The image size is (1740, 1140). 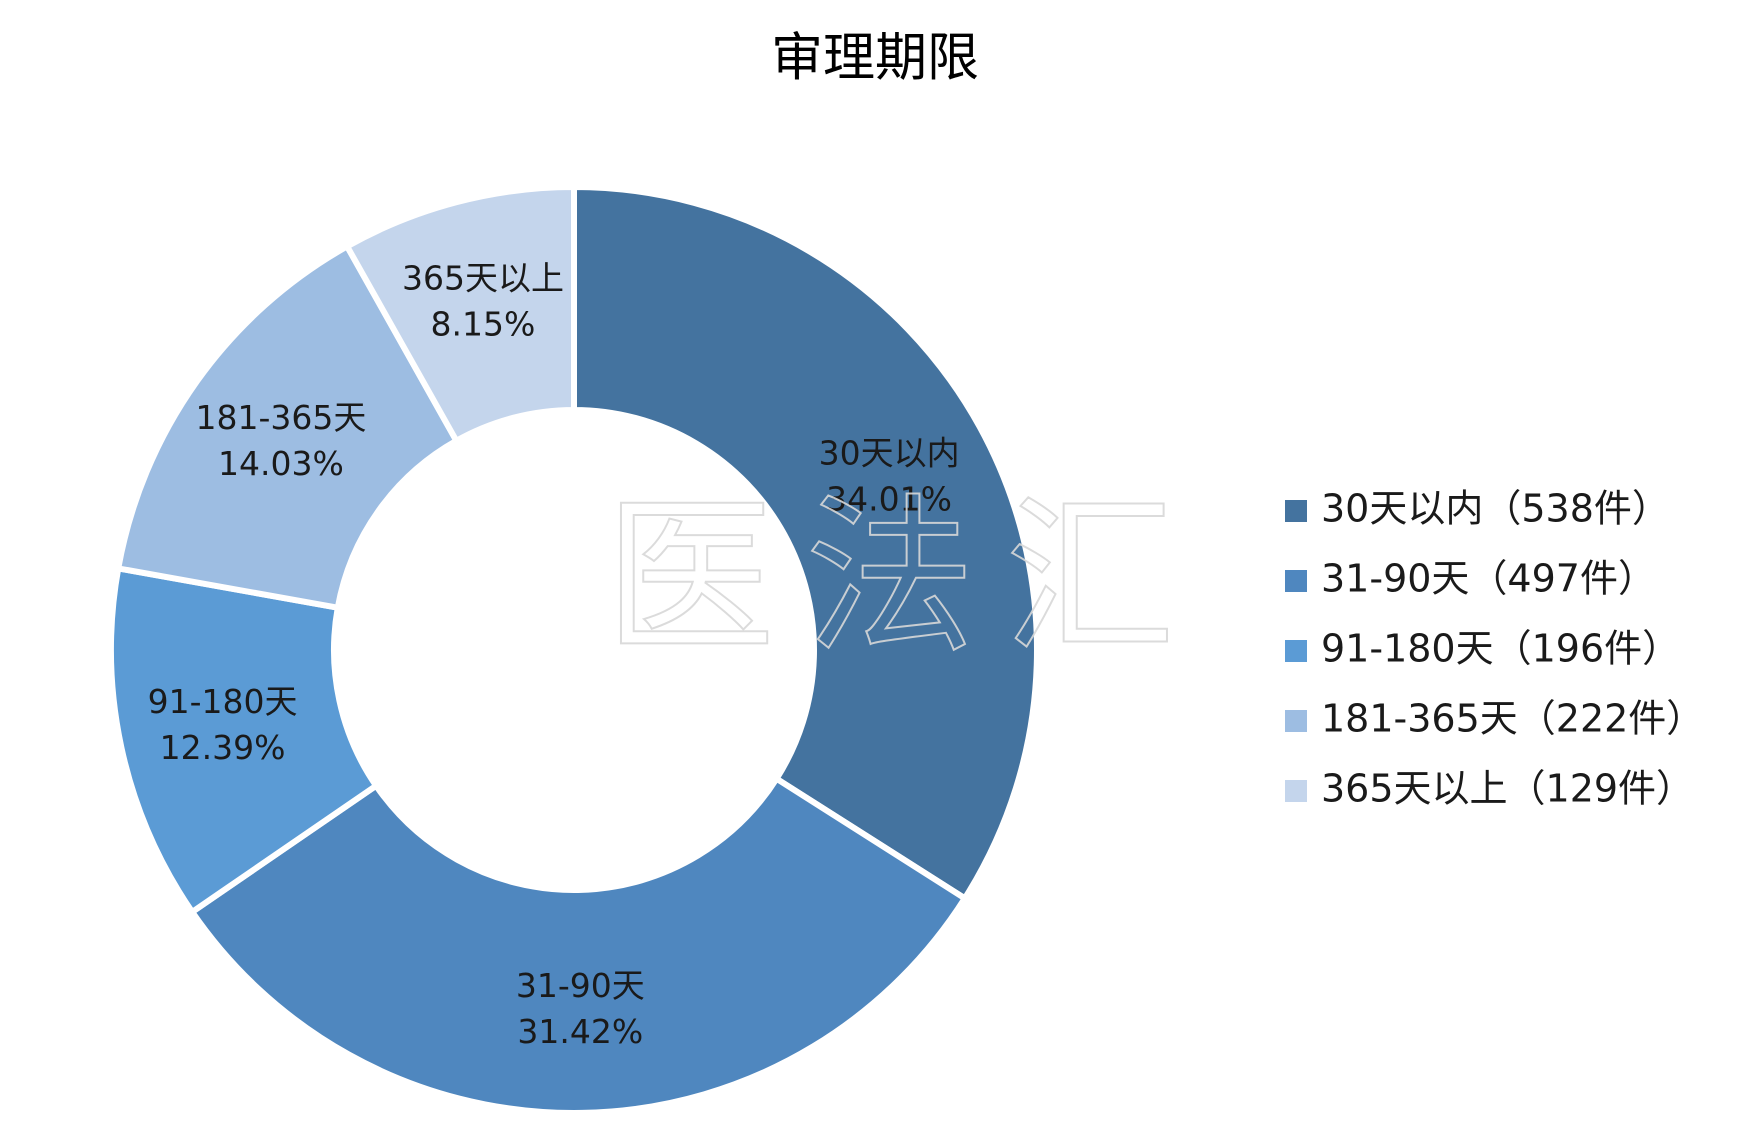 What do you see at coordinates (889, 452) in the screenshot?
I see `data-label-category: 30天以内` at bounding box center [889, 452].